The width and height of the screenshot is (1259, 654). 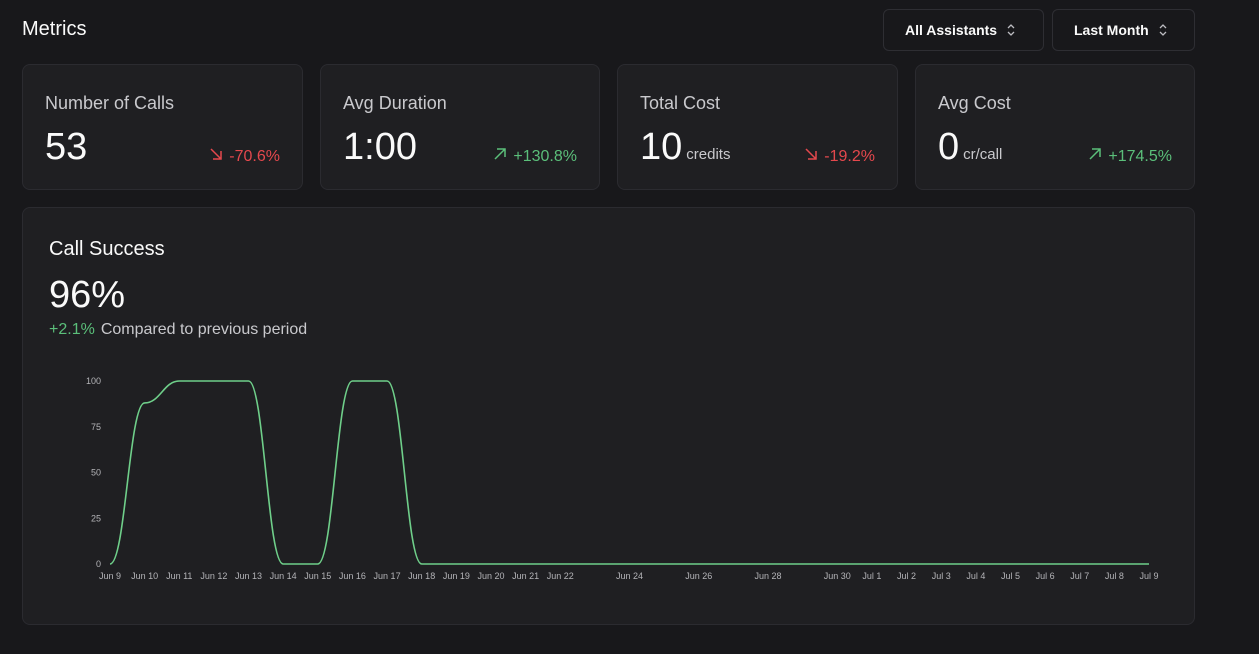 I want to click on card-total-cost: Total Cost 10 credits -19.2%, so click(x=757, y=127).